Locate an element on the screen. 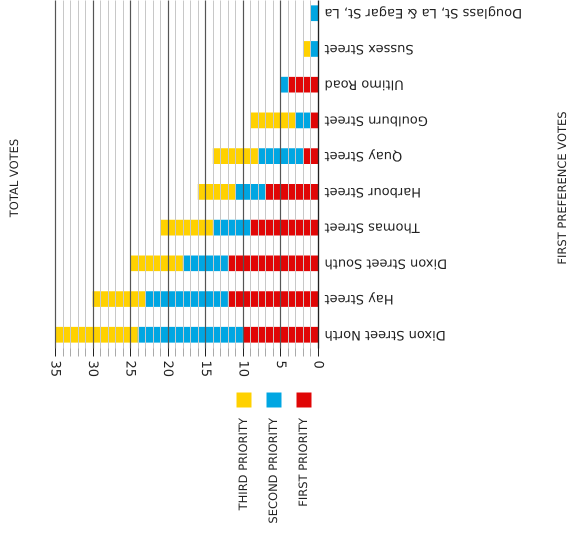 This screenshot has width=571, height=541. y-tick-label: Ultimo Road is located at coordinates (364, 84).